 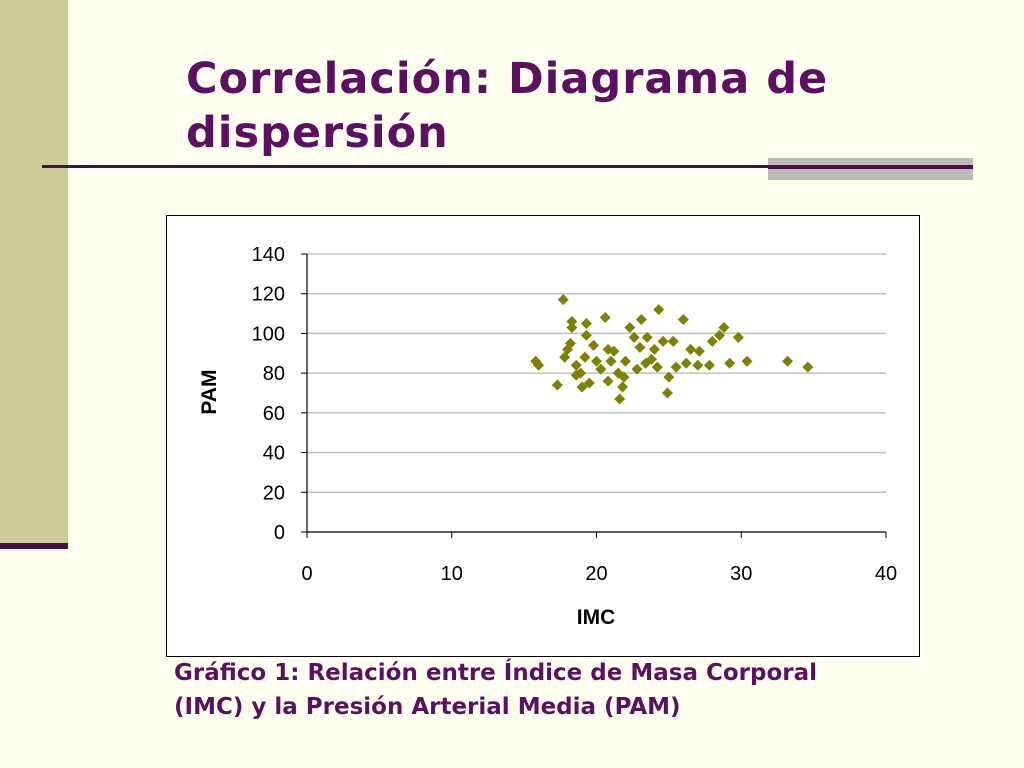 What do you see at coordinates (268, 334) in the screenshot?
I see `y-tick-label: 100` at bounding box center [268, 334].